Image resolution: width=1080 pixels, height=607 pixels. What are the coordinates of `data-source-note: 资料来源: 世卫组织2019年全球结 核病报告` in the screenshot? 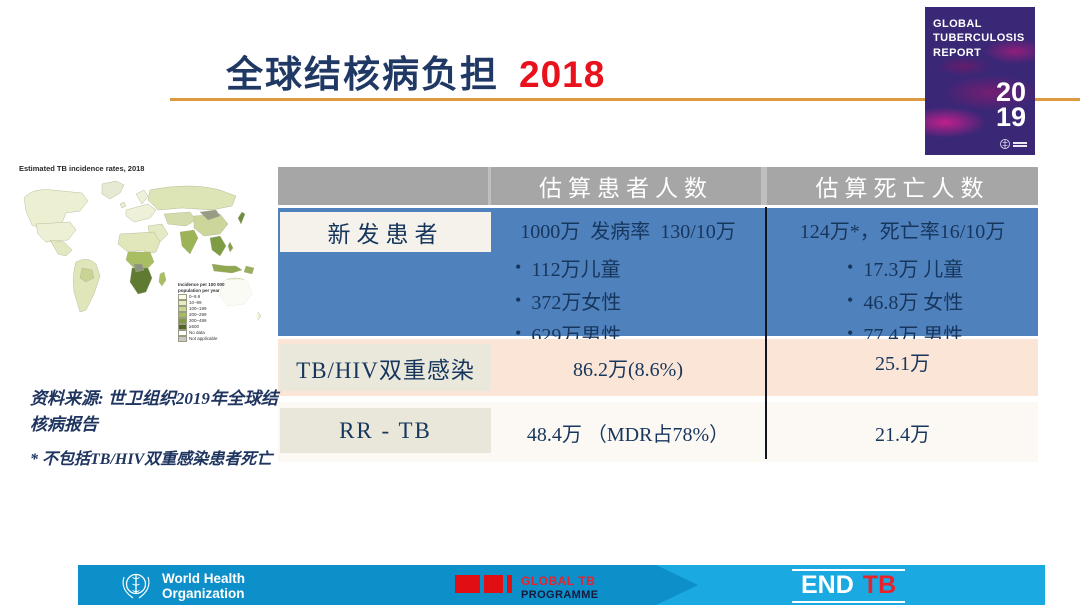 It's located at (154, 411).